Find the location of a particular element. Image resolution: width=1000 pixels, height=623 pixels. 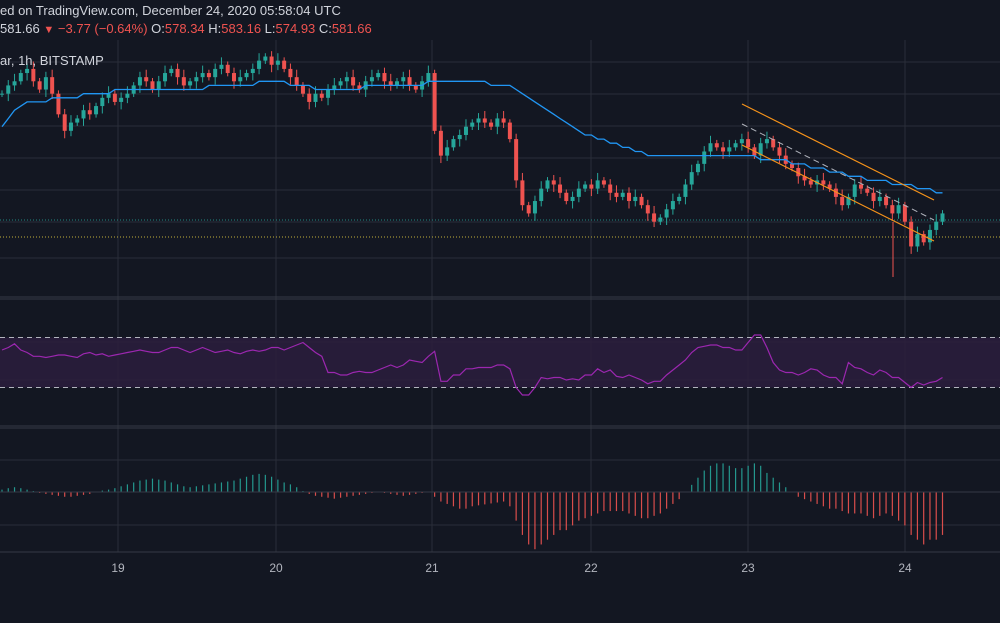

x-tick-label: 21 is located at coordinates (432, 568).